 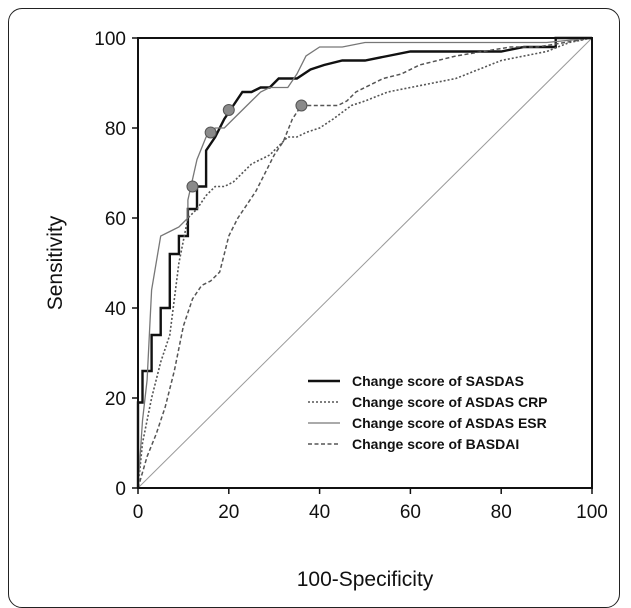 I want to click on x-tick-label: 20, so click(x=228, y=512).